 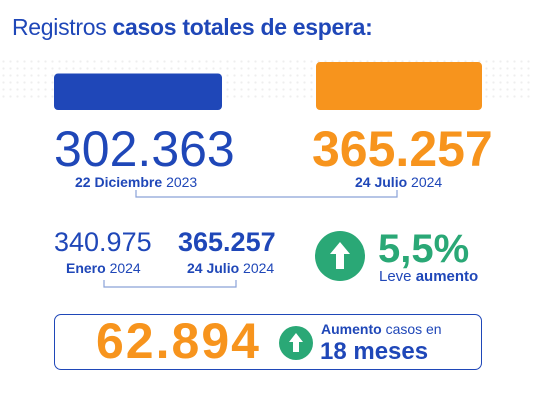 I want to click on date-jan-2024-bold: Enero, so click(x=86, y=268).